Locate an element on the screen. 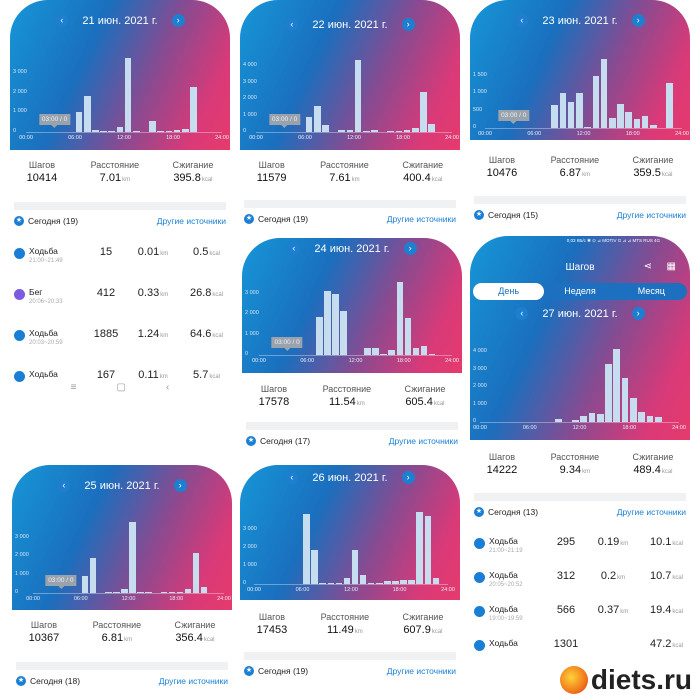  tab-day: День is located at coordinates (509, 291).